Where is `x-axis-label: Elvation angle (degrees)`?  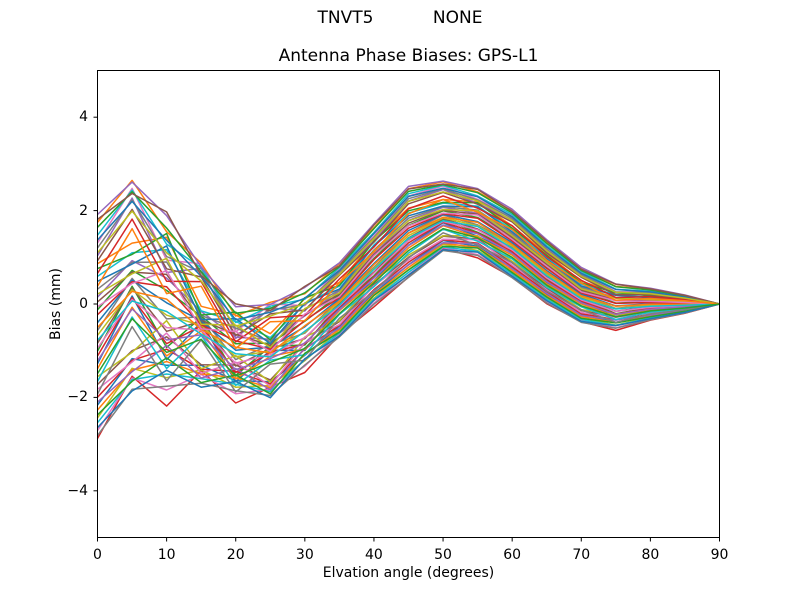
x-axis-label: Elvation angle (degrees) is located at coordinates (408, 573).